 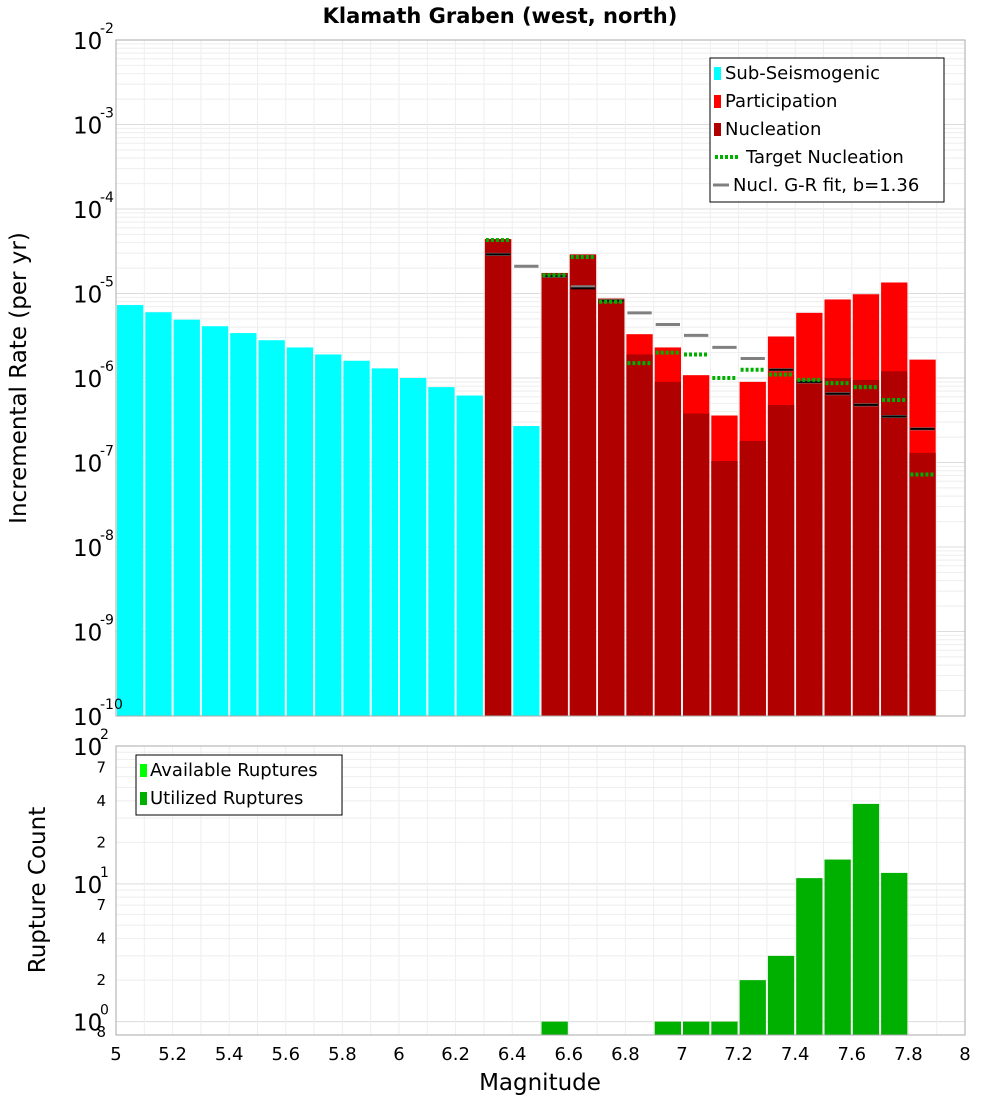 What do you see at coordinates (104, 1011) in the screenshot?
I see `bottom-y-tick-exponent: 0` at bounding box center [104, 1011].